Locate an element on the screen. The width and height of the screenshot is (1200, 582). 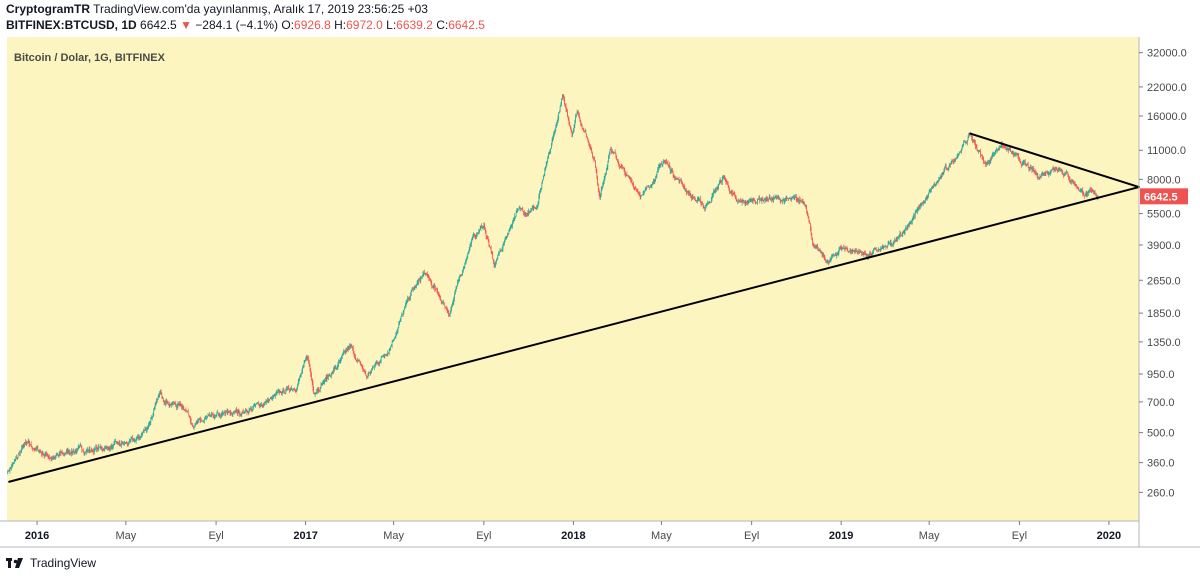
footer-branding: TradingView is located at coordinates (51, 563).